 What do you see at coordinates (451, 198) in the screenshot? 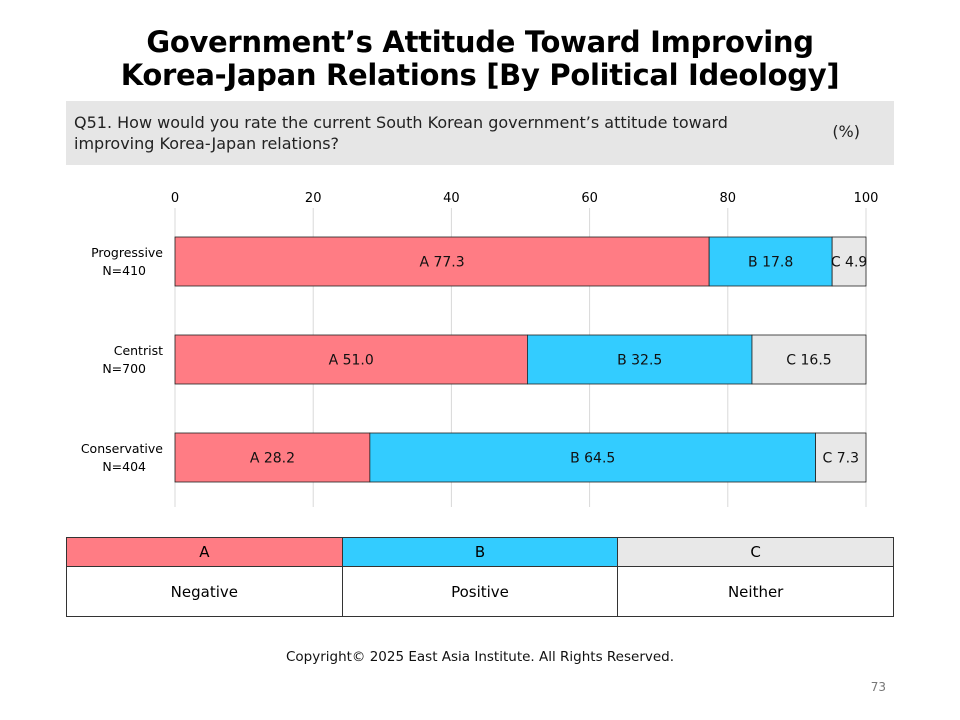
I see `x-tick-label: 40` at bounding box center [451, 198].